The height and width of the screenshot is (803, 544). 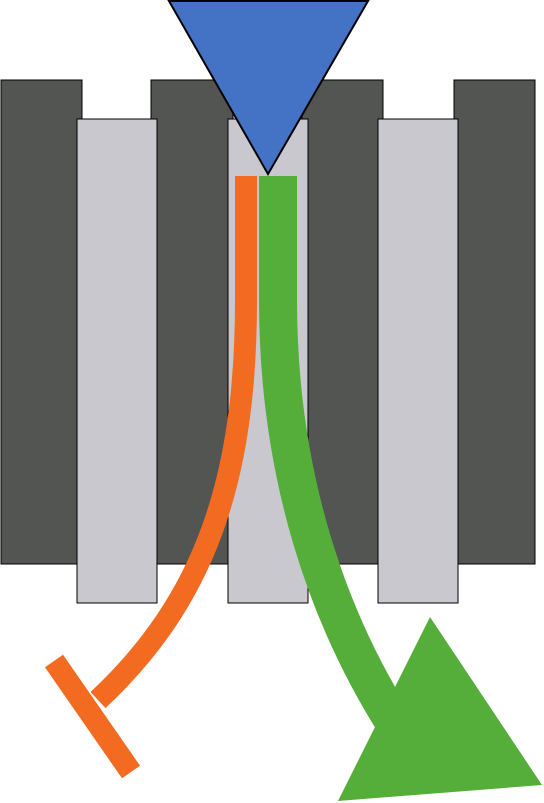 I want to click on activation-arrow-head, so click(x=440, y=709).